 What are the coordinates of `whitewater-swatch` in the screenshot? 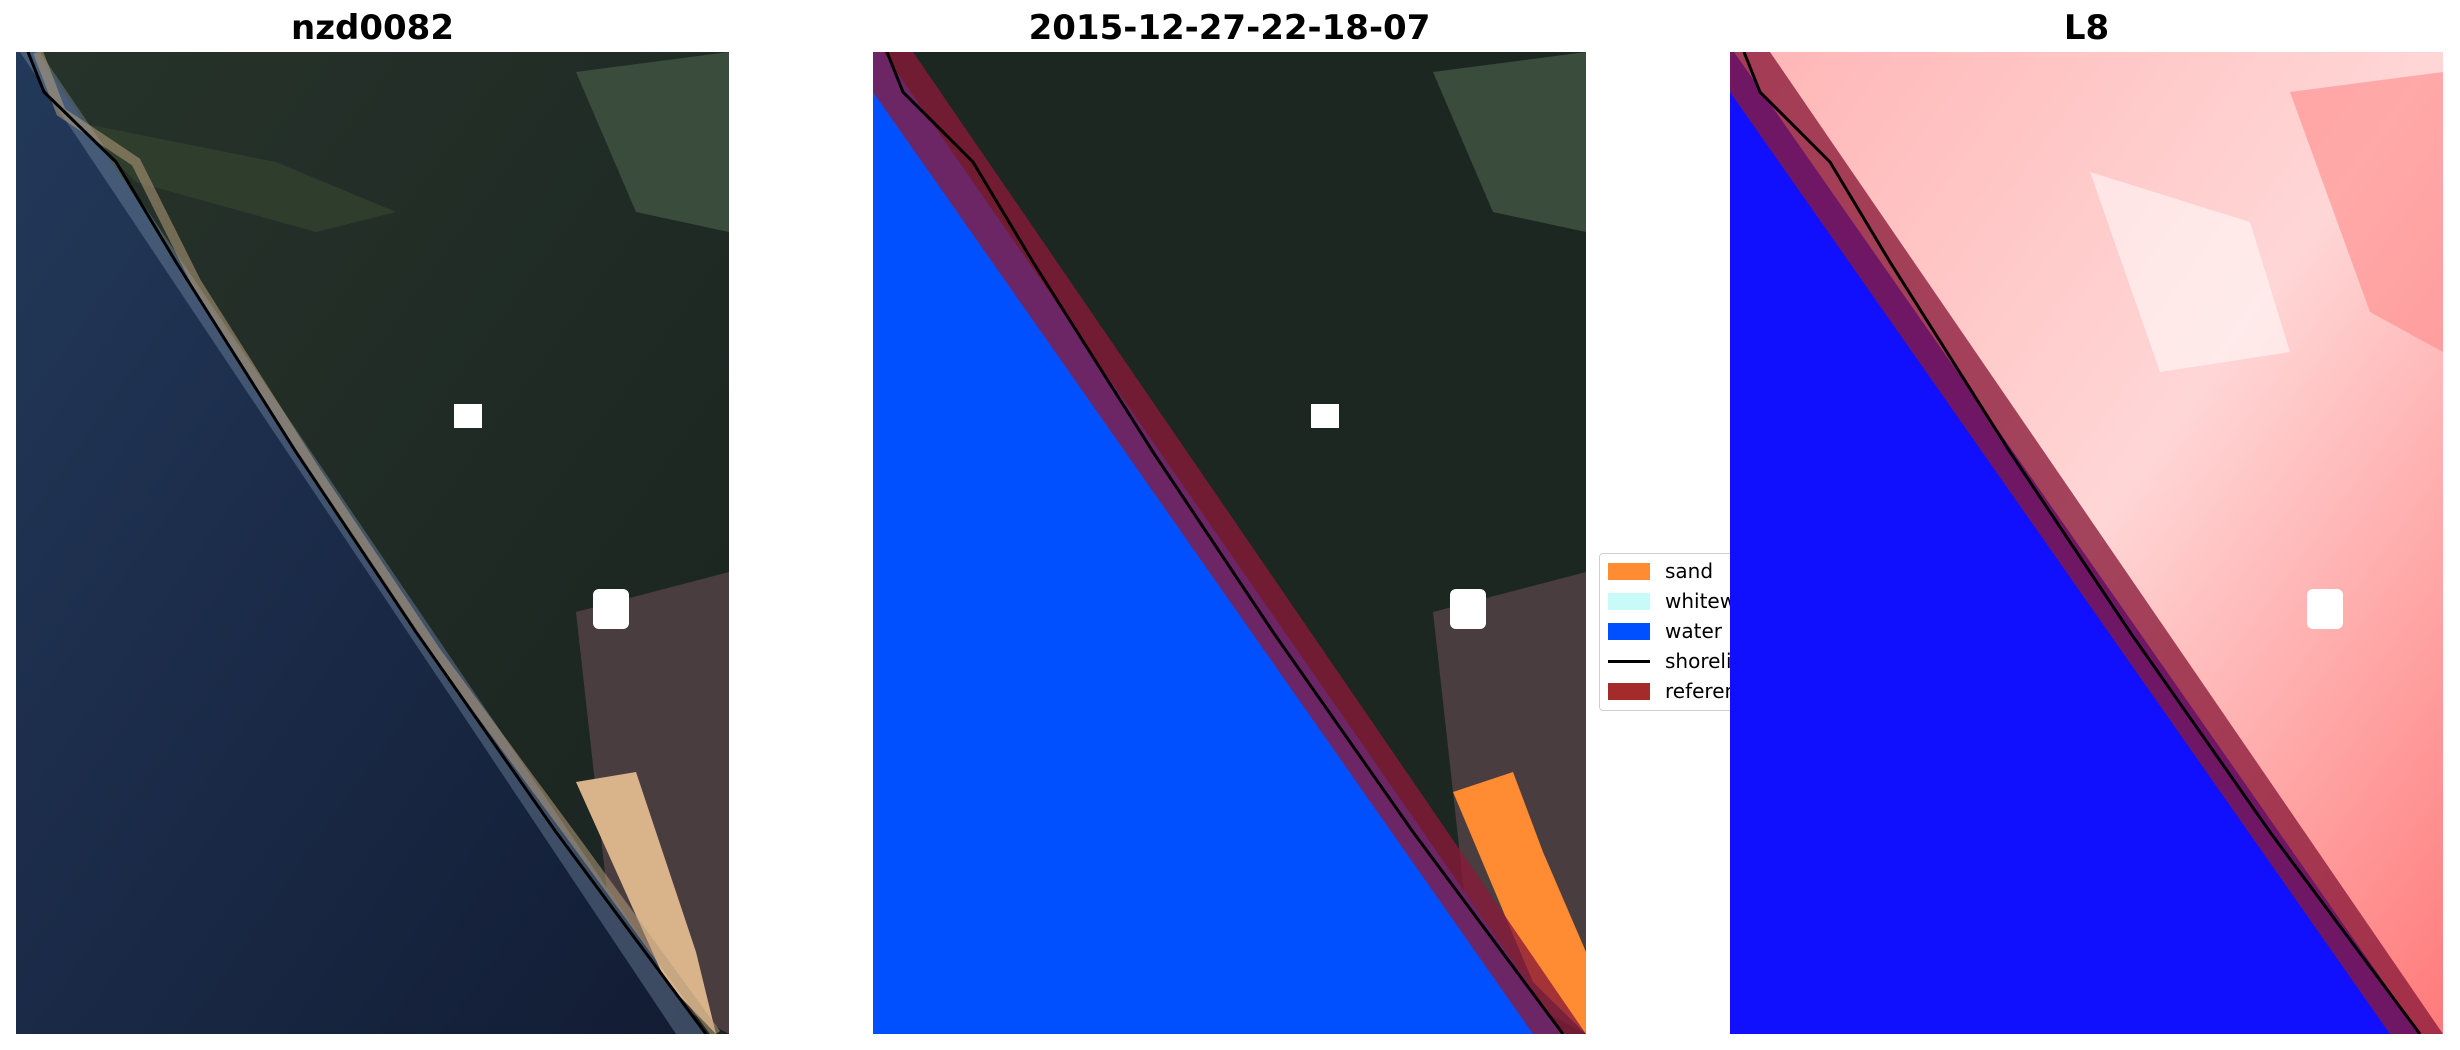 It's located at (1629, 601).